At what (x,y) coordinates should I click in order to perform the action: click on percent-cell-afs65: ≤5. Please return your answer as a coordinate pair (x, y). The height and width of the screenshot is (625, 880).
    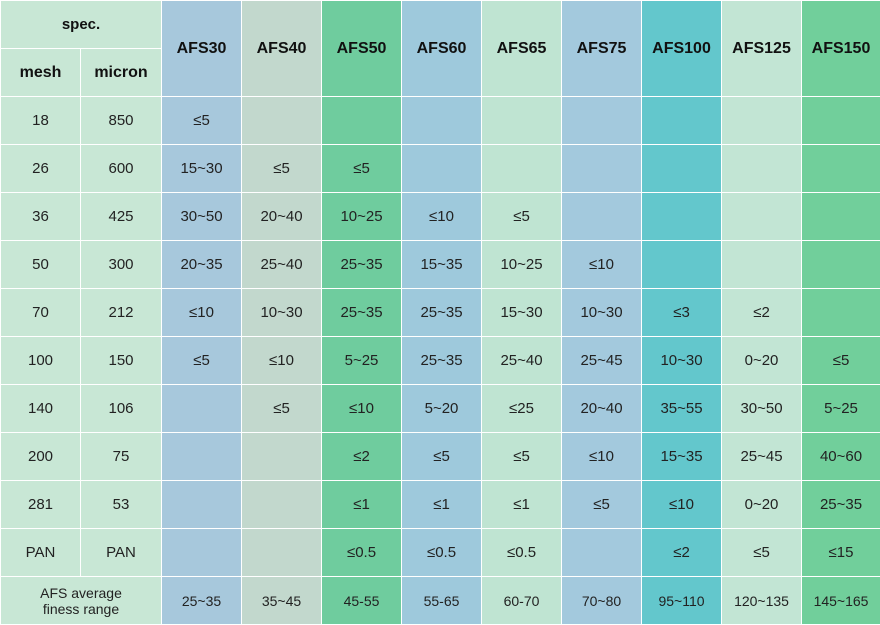
    Looking at the image, I should click on (522, 217).